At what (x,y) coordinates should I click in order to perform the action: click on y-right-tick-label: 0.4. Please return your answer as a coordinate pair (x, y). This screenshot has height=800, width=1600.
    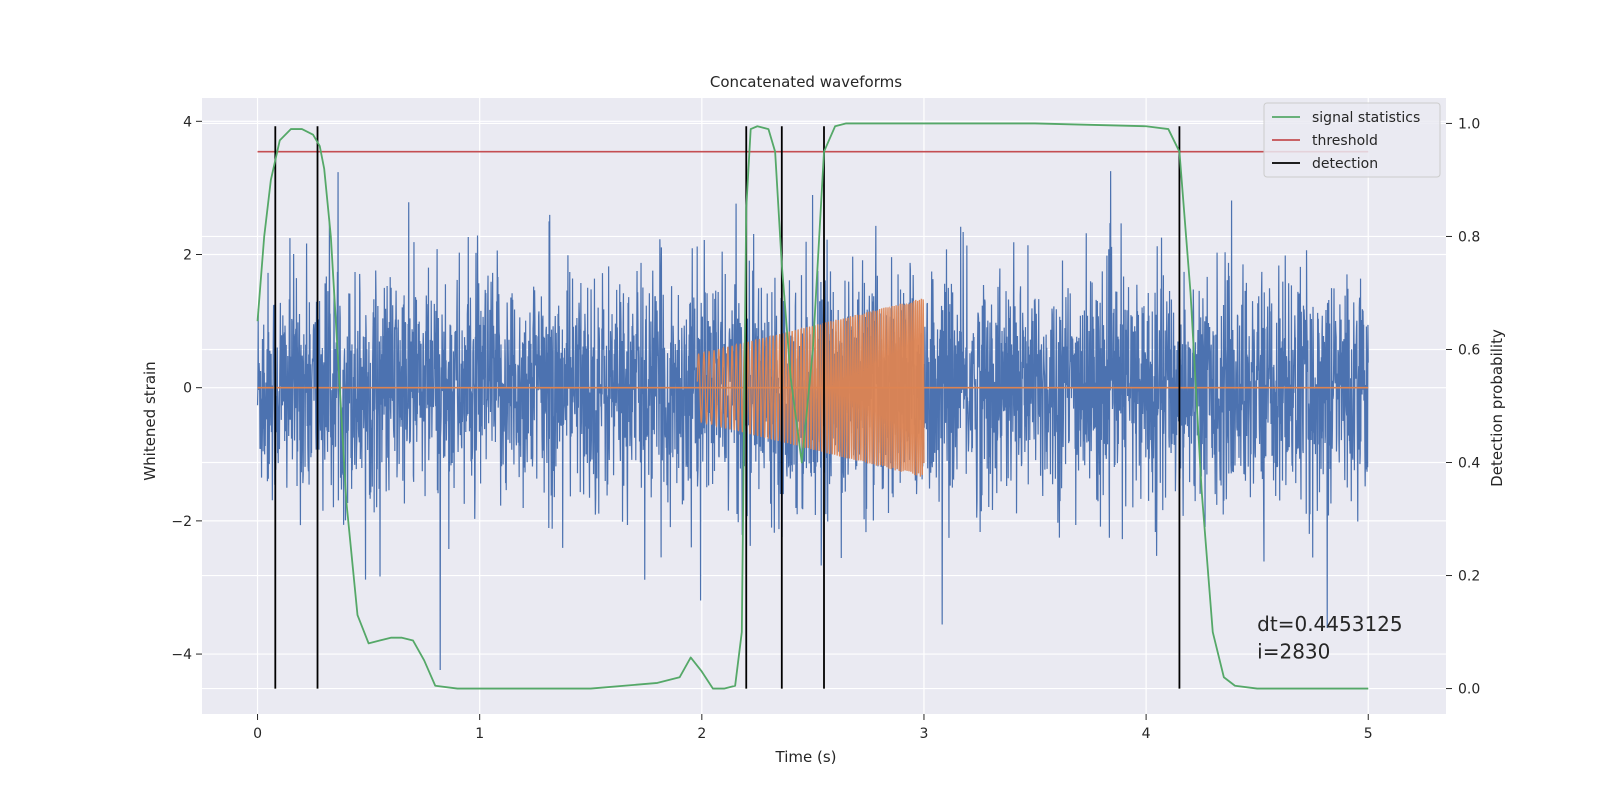
    Looking at the image, I should click on (1469, 464).